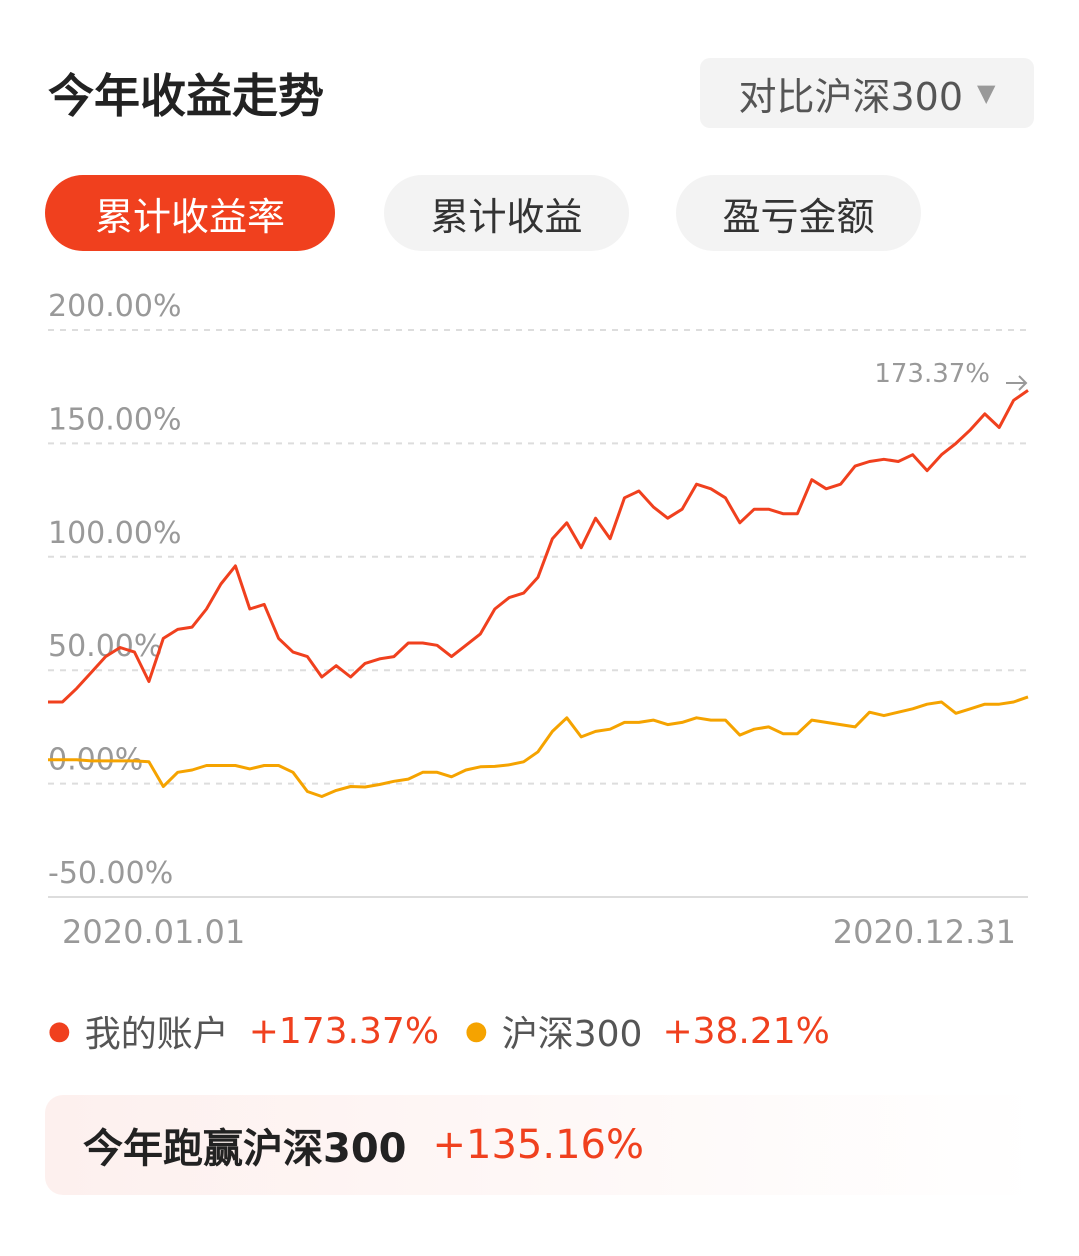 The height and width of the screenshot is (1256, 1079). What do you see at coordinates (538, 746) in the screenshot?
I see `series-line` at bounding box center [538, 746].